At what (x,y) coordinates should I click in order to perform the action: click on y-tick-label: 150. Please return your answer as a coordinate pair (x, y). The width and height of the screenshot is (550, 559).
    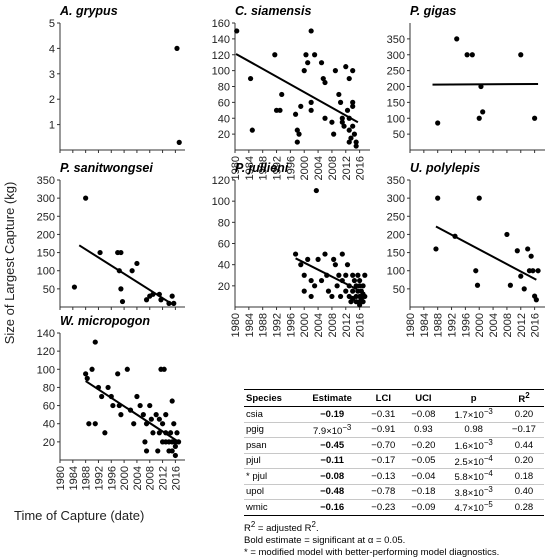
    Looking at the image, I should click on (396, 103).